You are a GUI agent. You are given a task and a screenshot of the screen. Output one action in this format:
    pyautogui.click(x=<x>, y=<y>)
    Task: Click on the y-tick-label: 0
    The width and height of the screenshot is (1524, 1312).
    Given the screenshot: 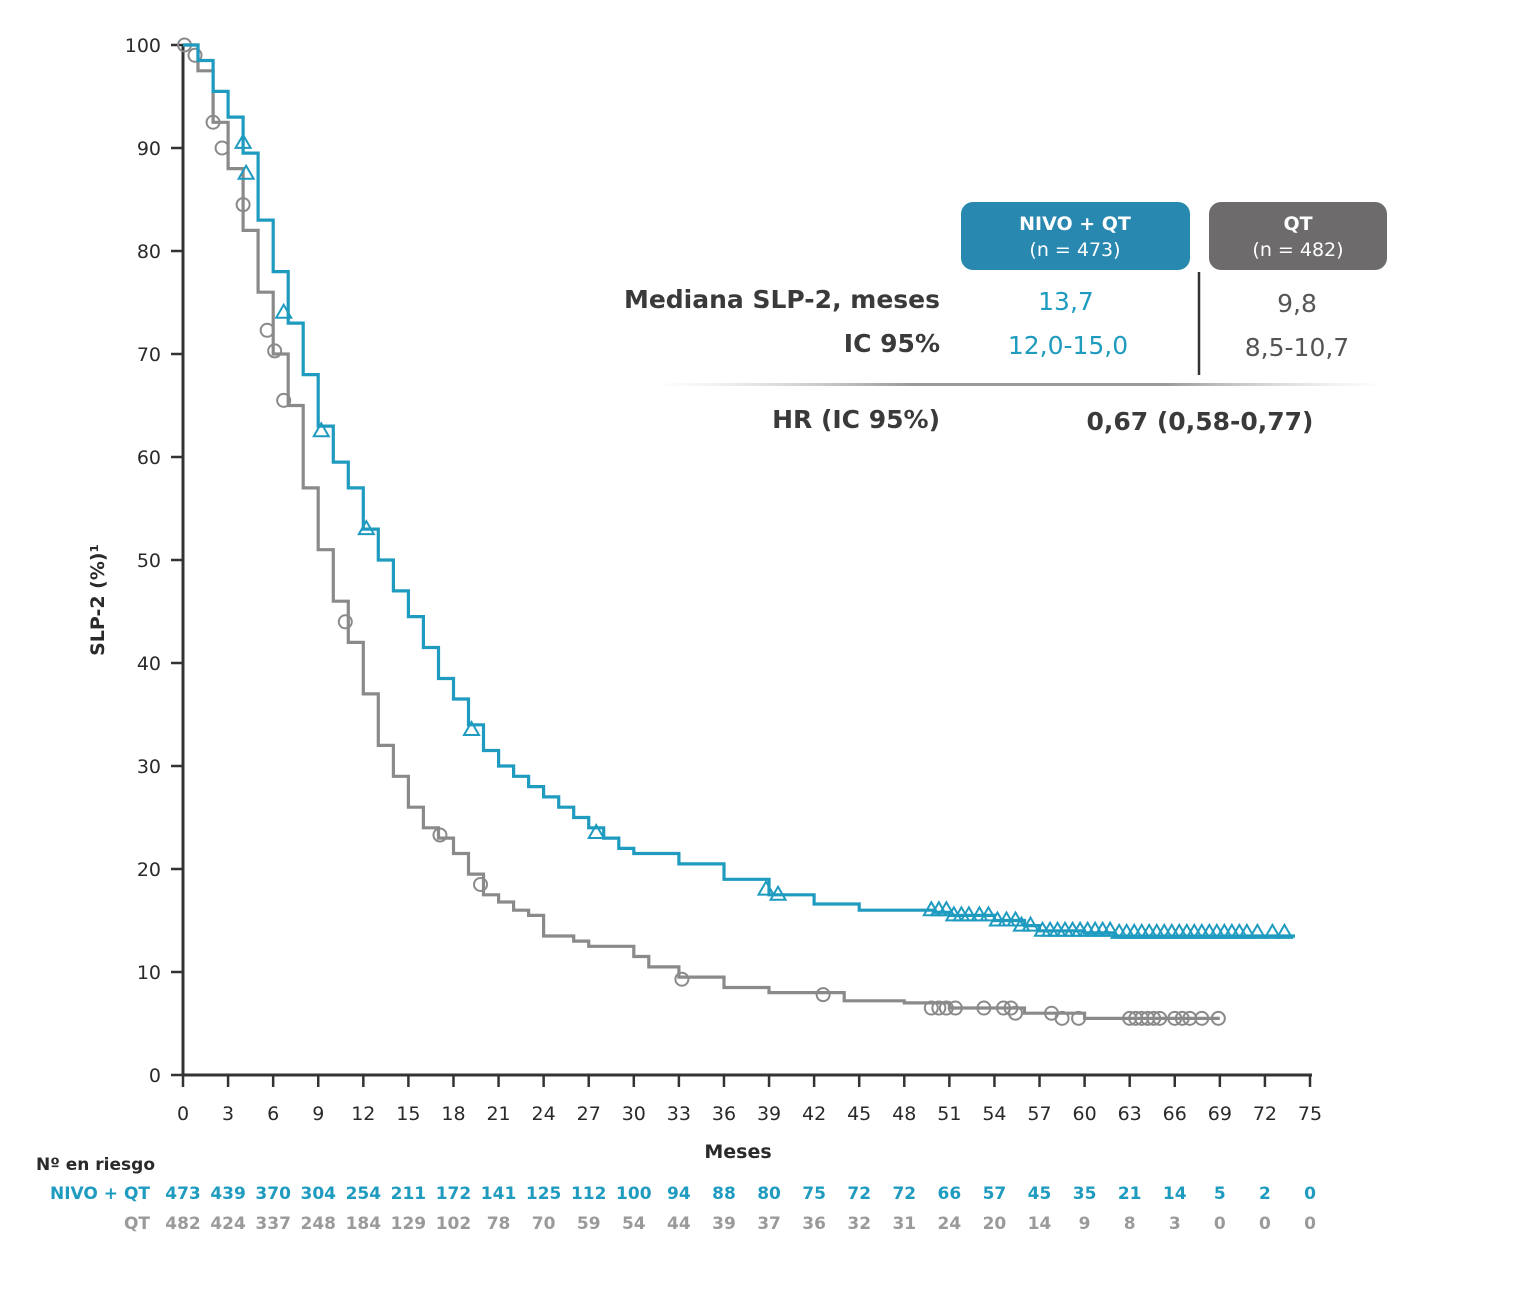 What is the action you would take?
    pyautogui.click(x=155, y=1076)
    